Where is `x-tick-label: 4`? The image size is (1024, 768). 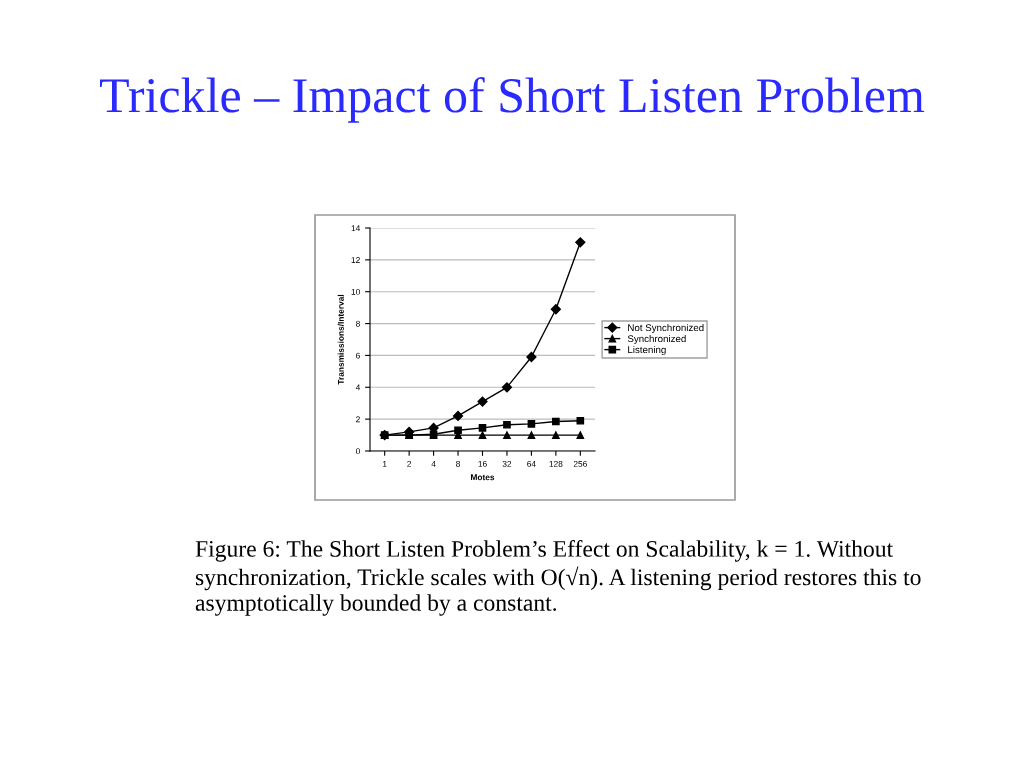
x-tick-label: 4 is located at coordinates (433, 464).